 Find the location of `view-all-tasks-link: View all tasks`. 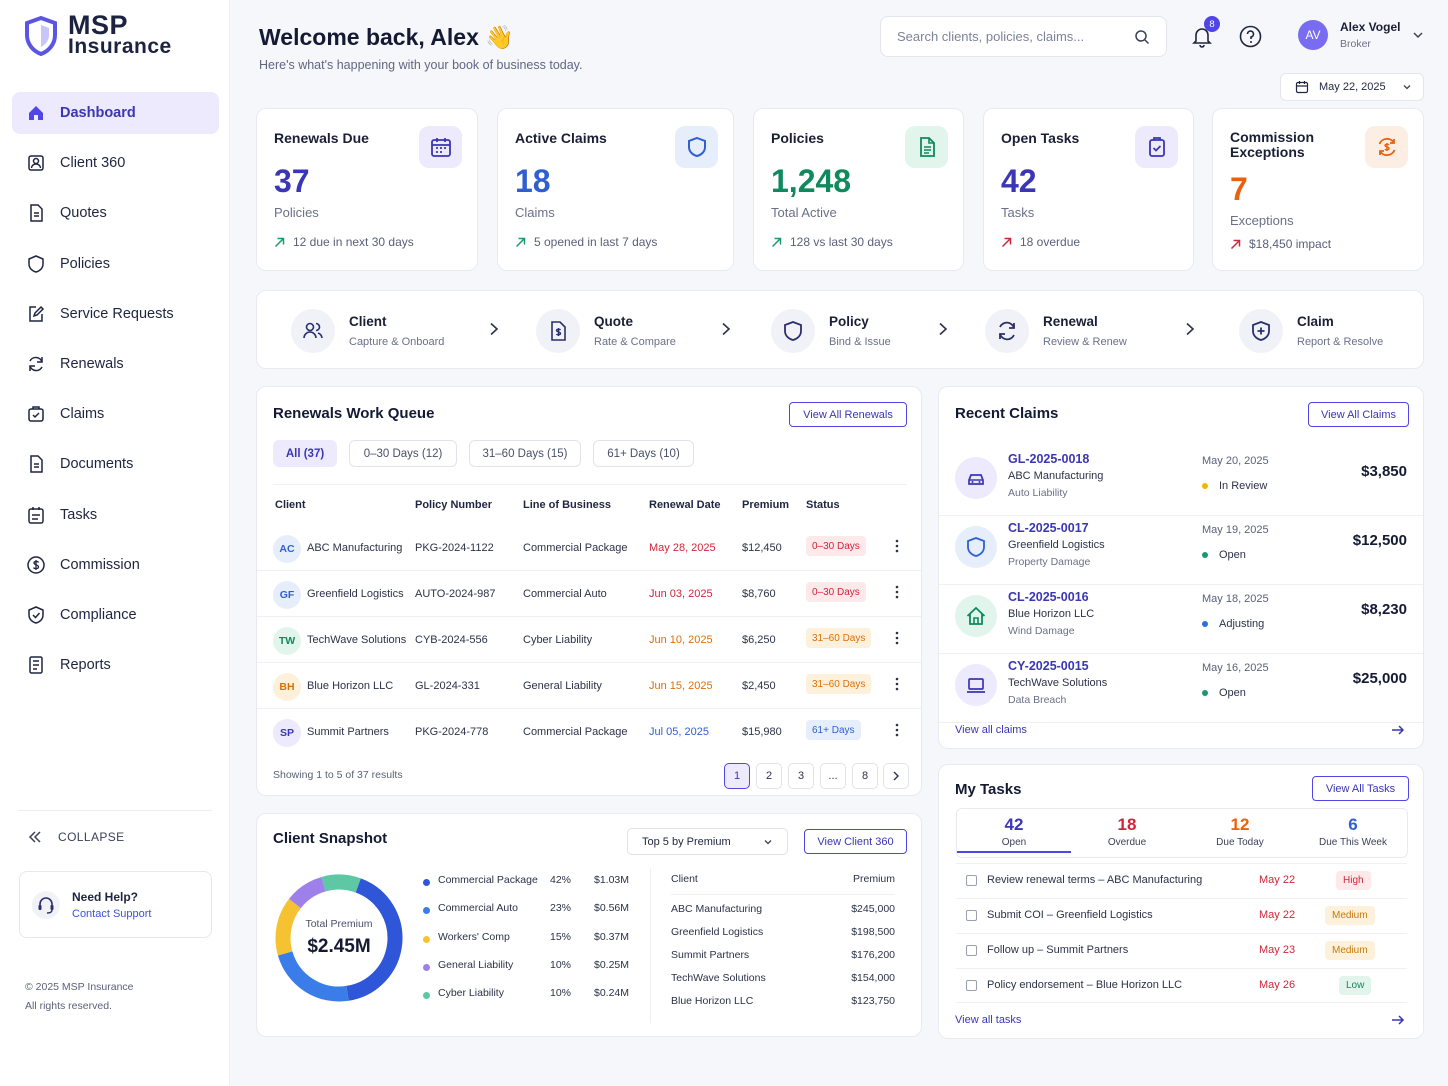

view-all-tasks-link: View all tasks is located at coordinates (988, 1020).